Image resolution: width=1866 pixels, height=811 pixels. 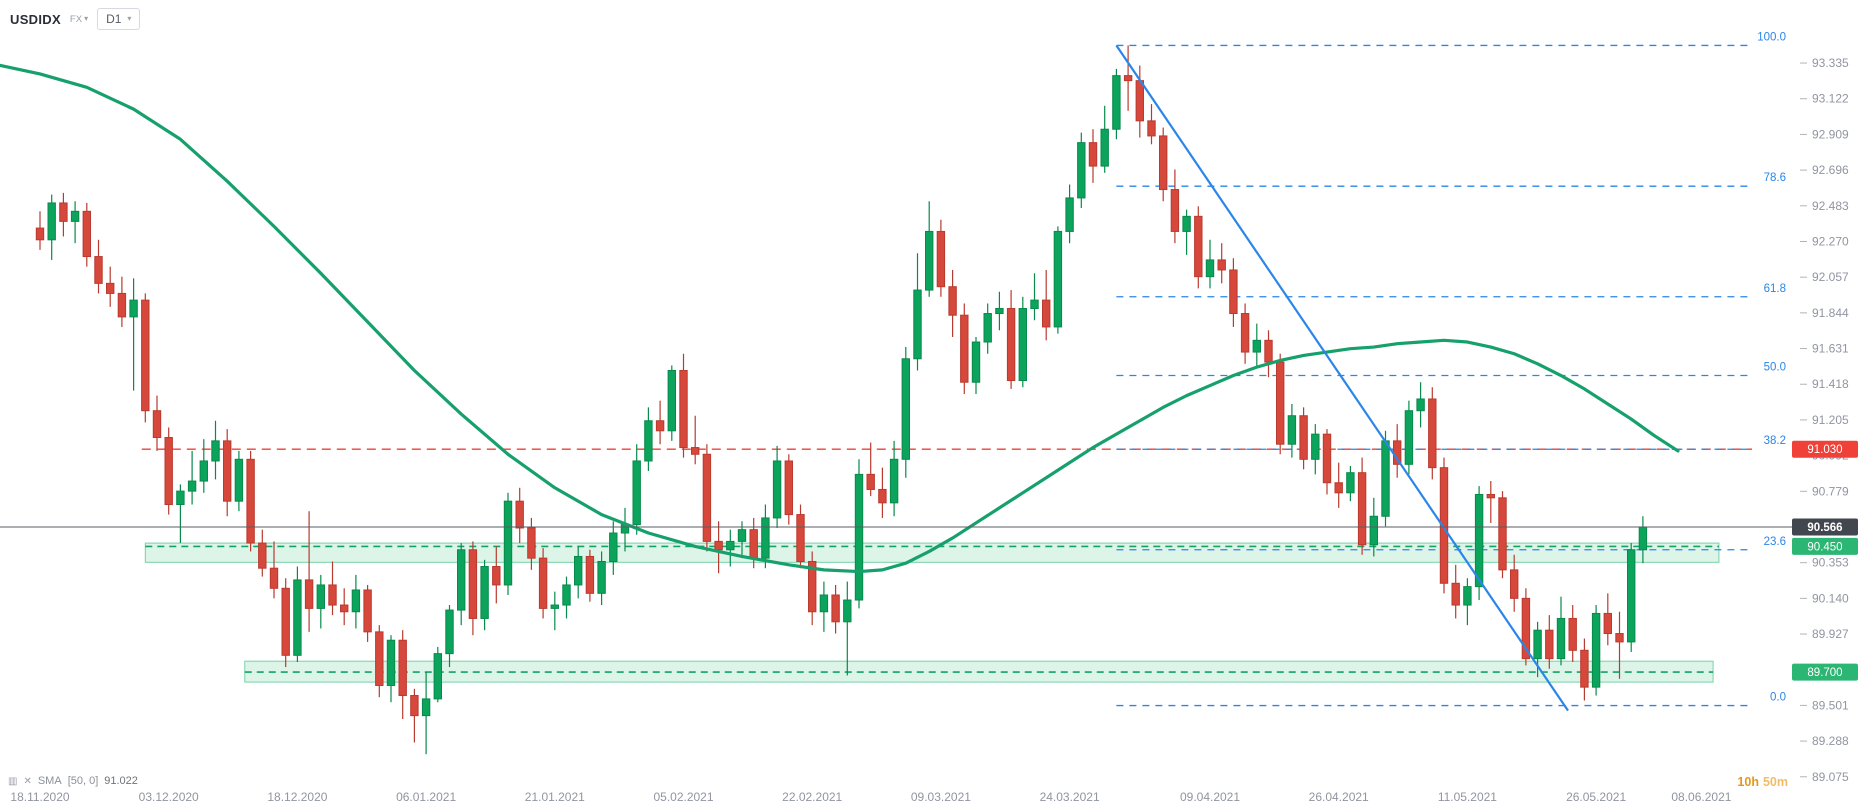 I want to click on svg-text: 11.05.2021, so click(x=1467, y=797).